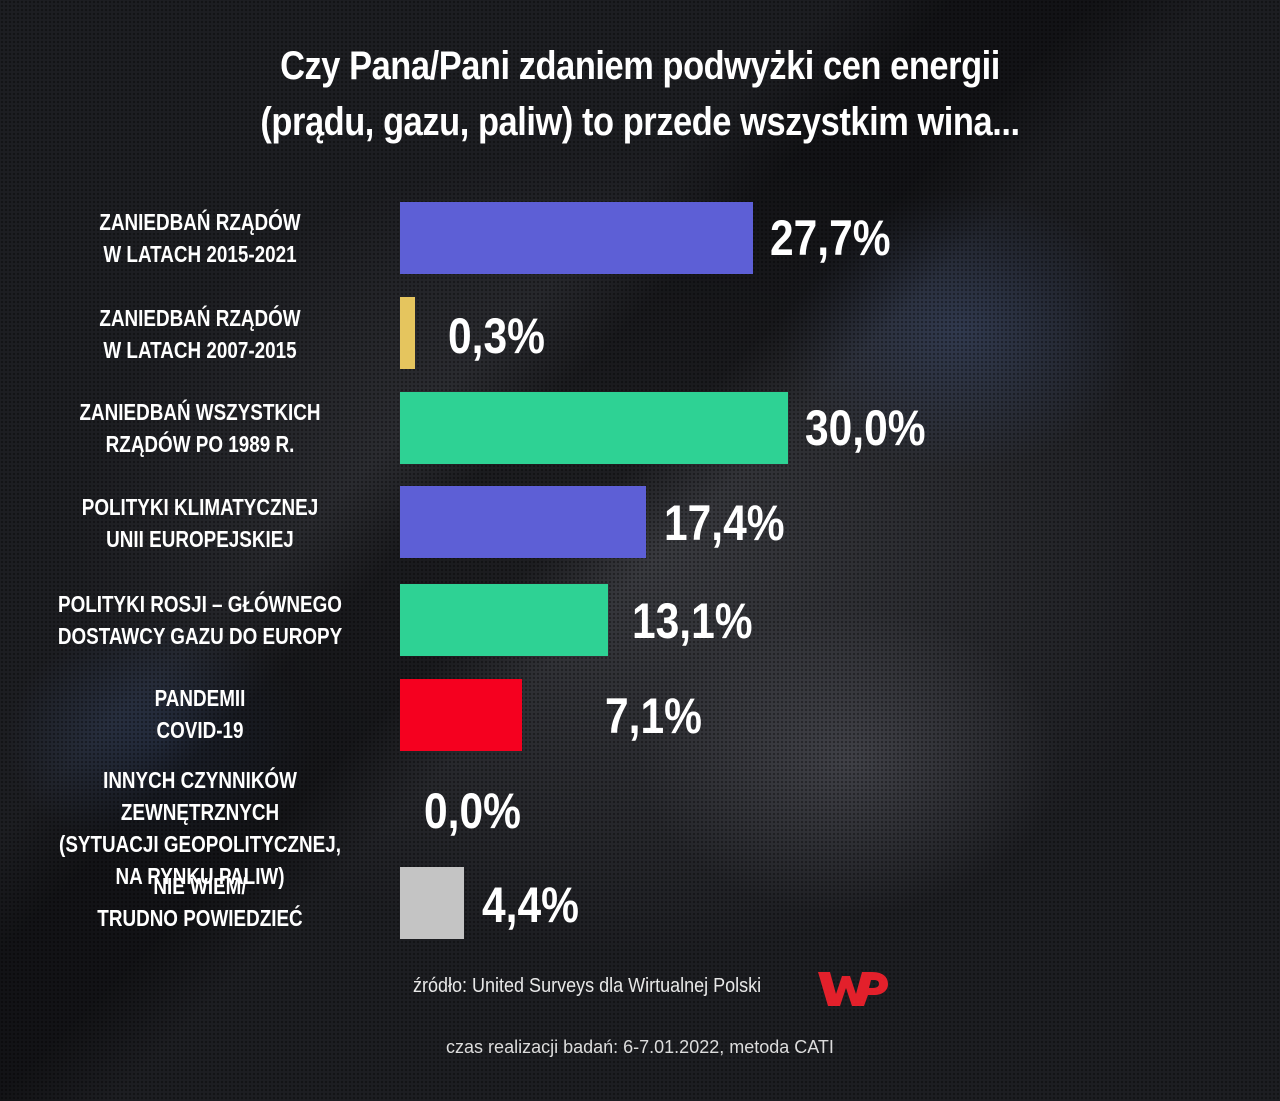  I want to click on bar-label-2: ZANIEDBAŃ WSZYSTKICH RZĄDÓW PO 1989 R., so click(200, 428).